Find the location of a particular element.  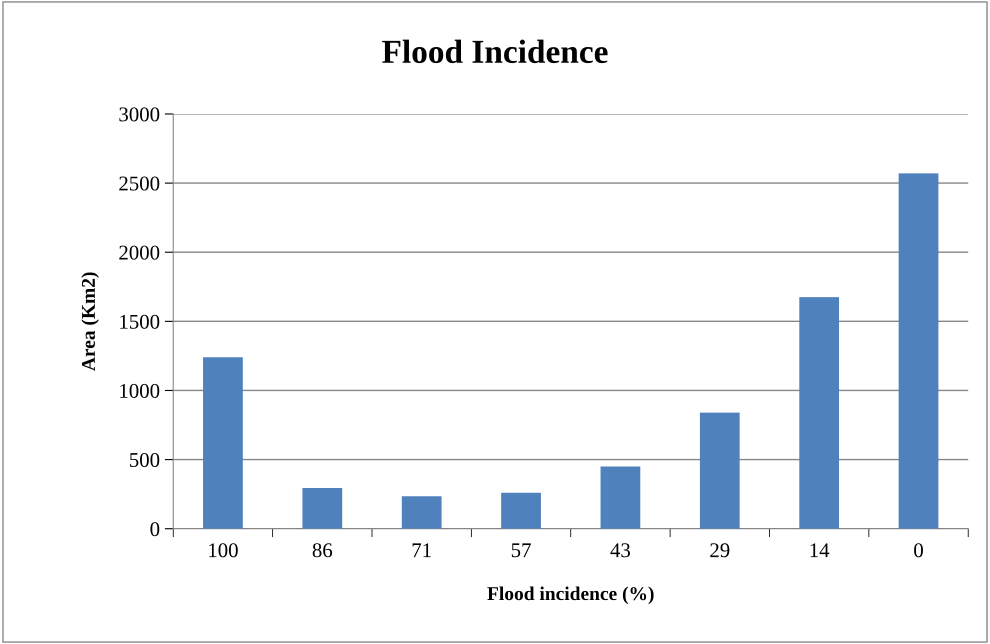

y-tick-label: 1500 is located at coordinates (140, 321).